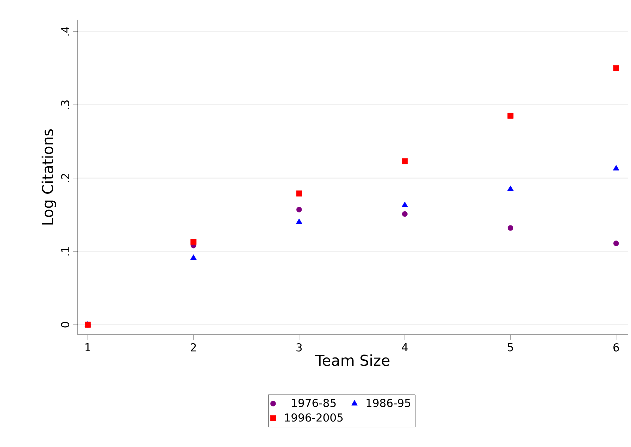  Describe the element at coordinates (314, 418) in the screenshot. I see `legend-label: 1996-2005` at that location.